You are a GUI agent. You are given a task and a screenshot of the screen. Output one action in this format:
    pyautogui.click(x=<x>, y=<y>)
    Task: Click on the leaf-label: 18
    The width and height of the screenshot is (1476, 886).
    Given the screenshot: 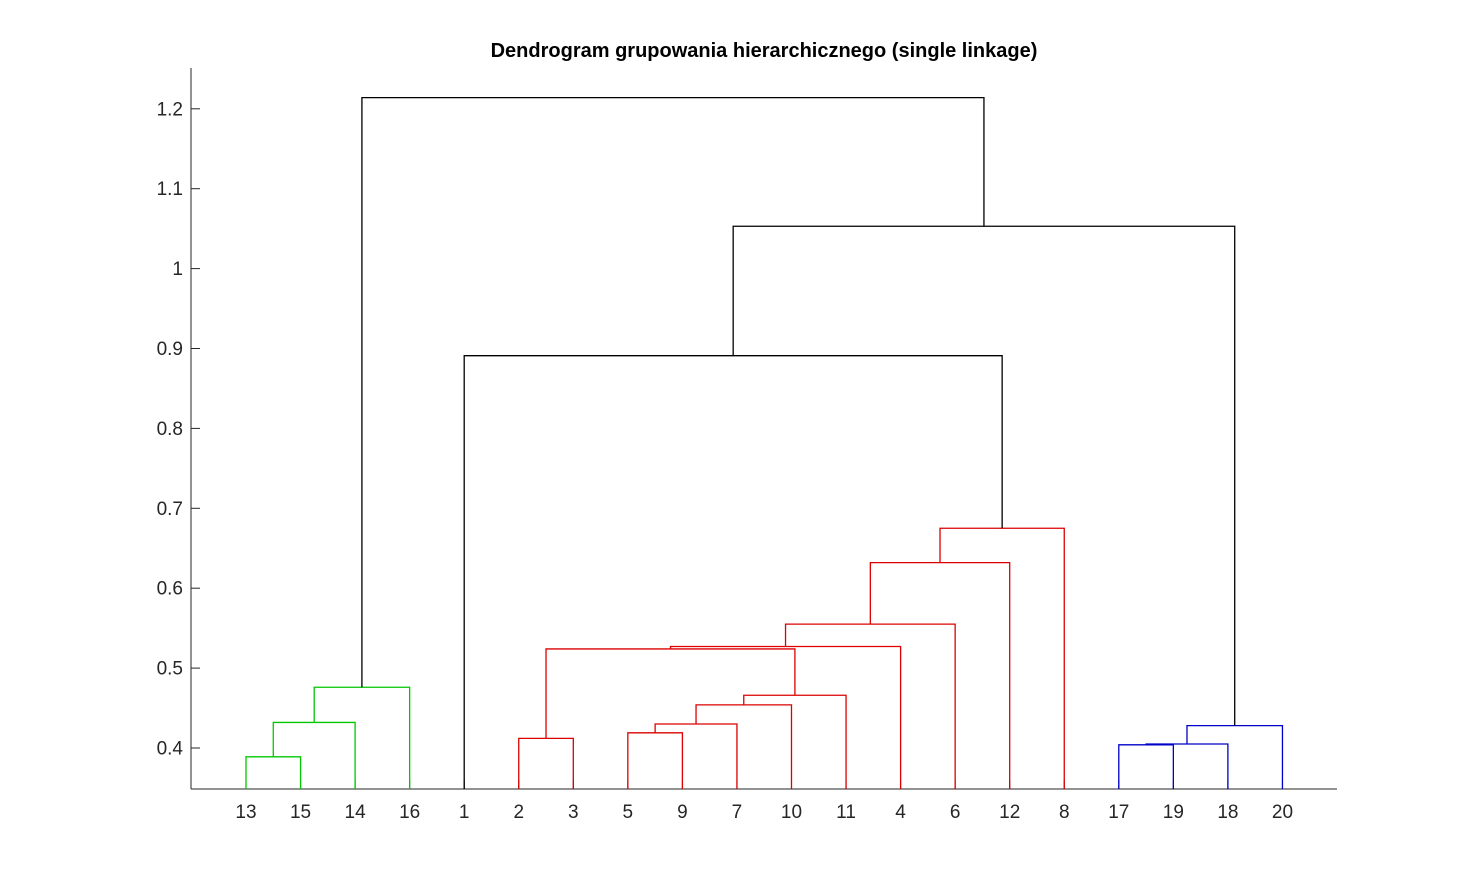 What is the action you would take?
    pyautogui.click(x=1227, y=812)
    